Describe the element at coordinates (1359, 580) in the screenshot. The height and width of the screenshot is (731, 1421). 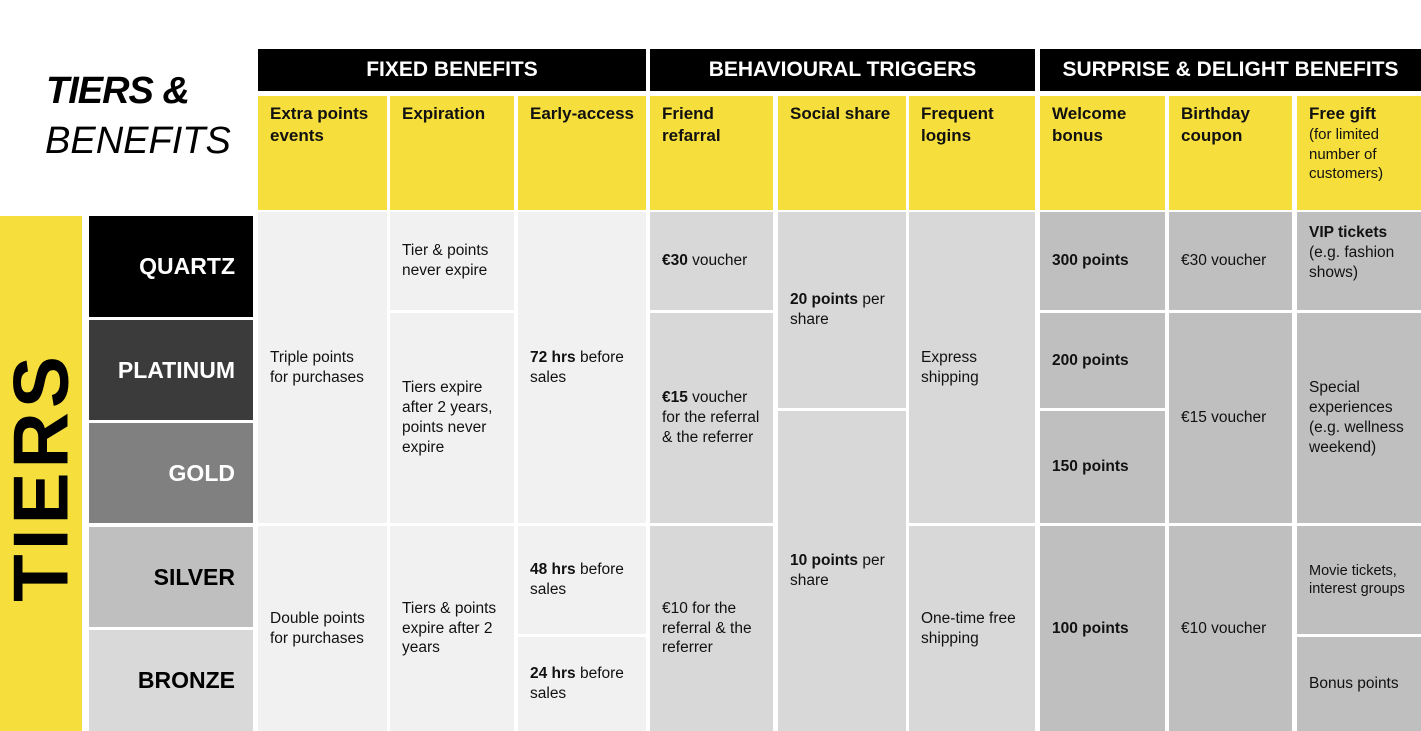
I see `cell-gift-silver: Movie tickets, interest groups` at that location.